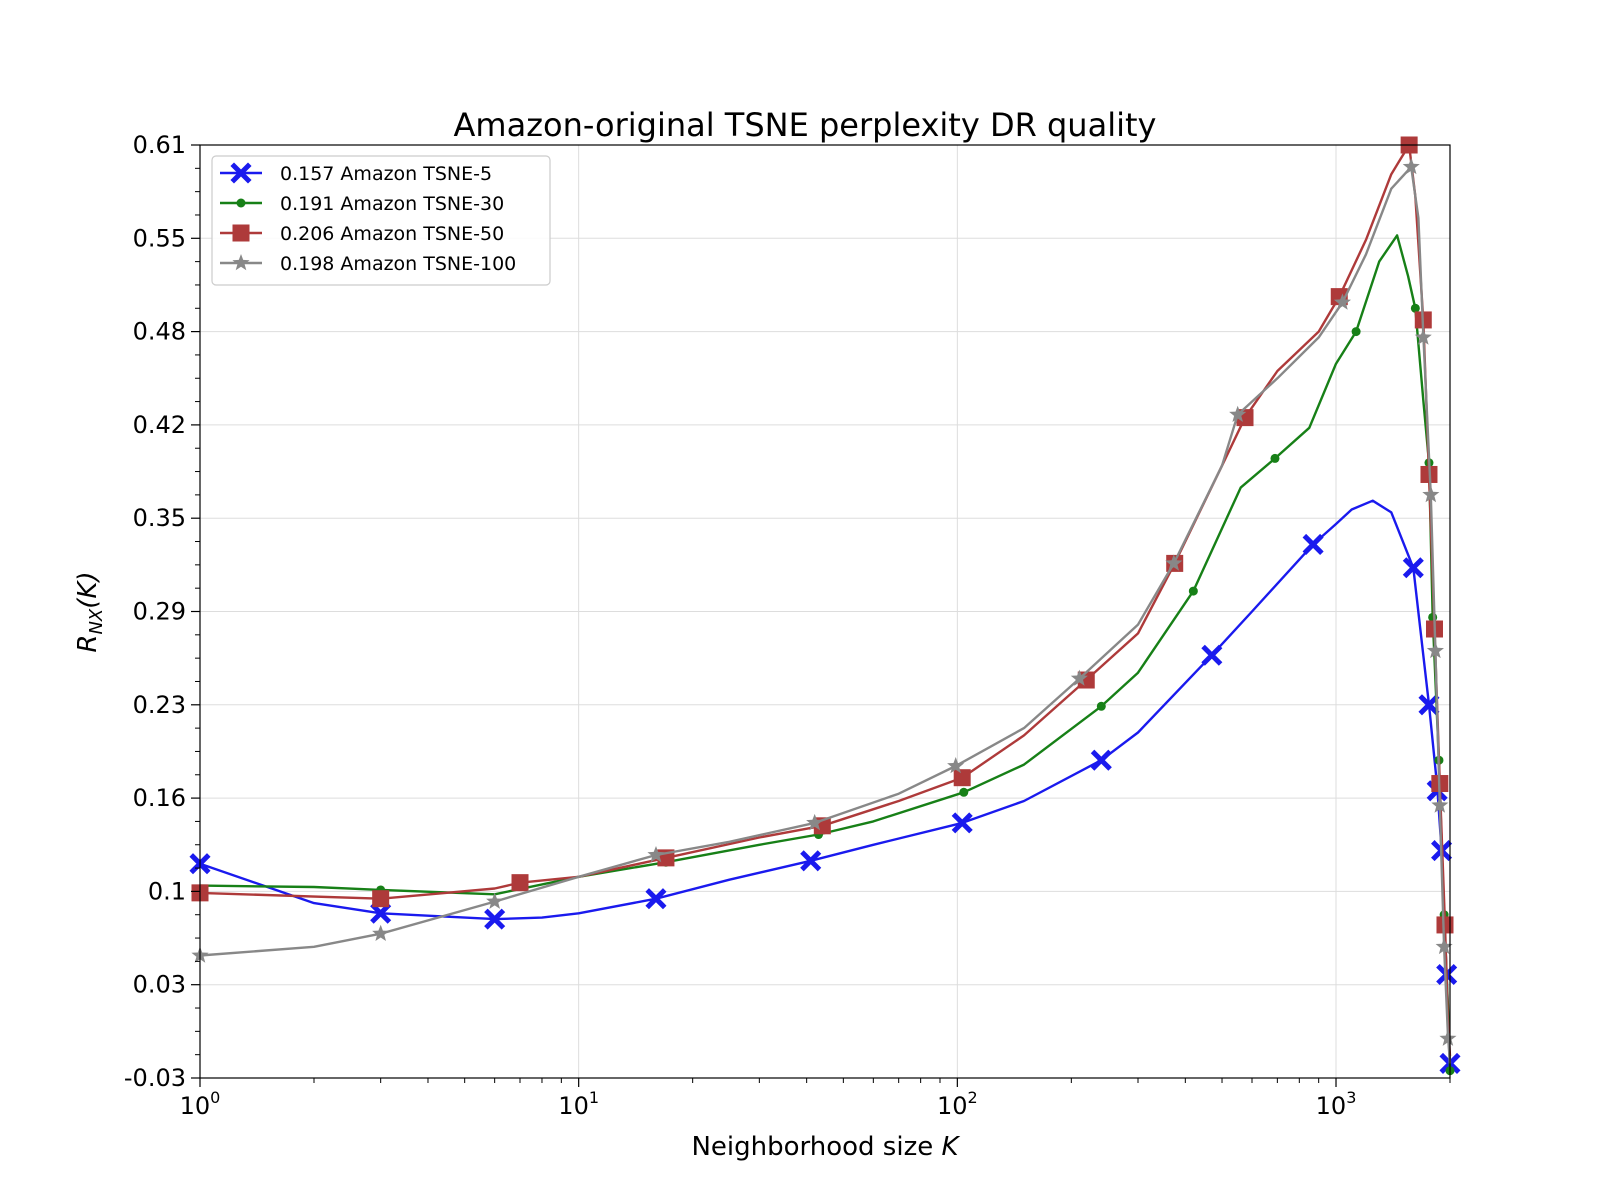 Image resolution: width=1600 pixels, height=1200 pixels. I want to click on y-tick-label: 0.55, so click(159, 238).